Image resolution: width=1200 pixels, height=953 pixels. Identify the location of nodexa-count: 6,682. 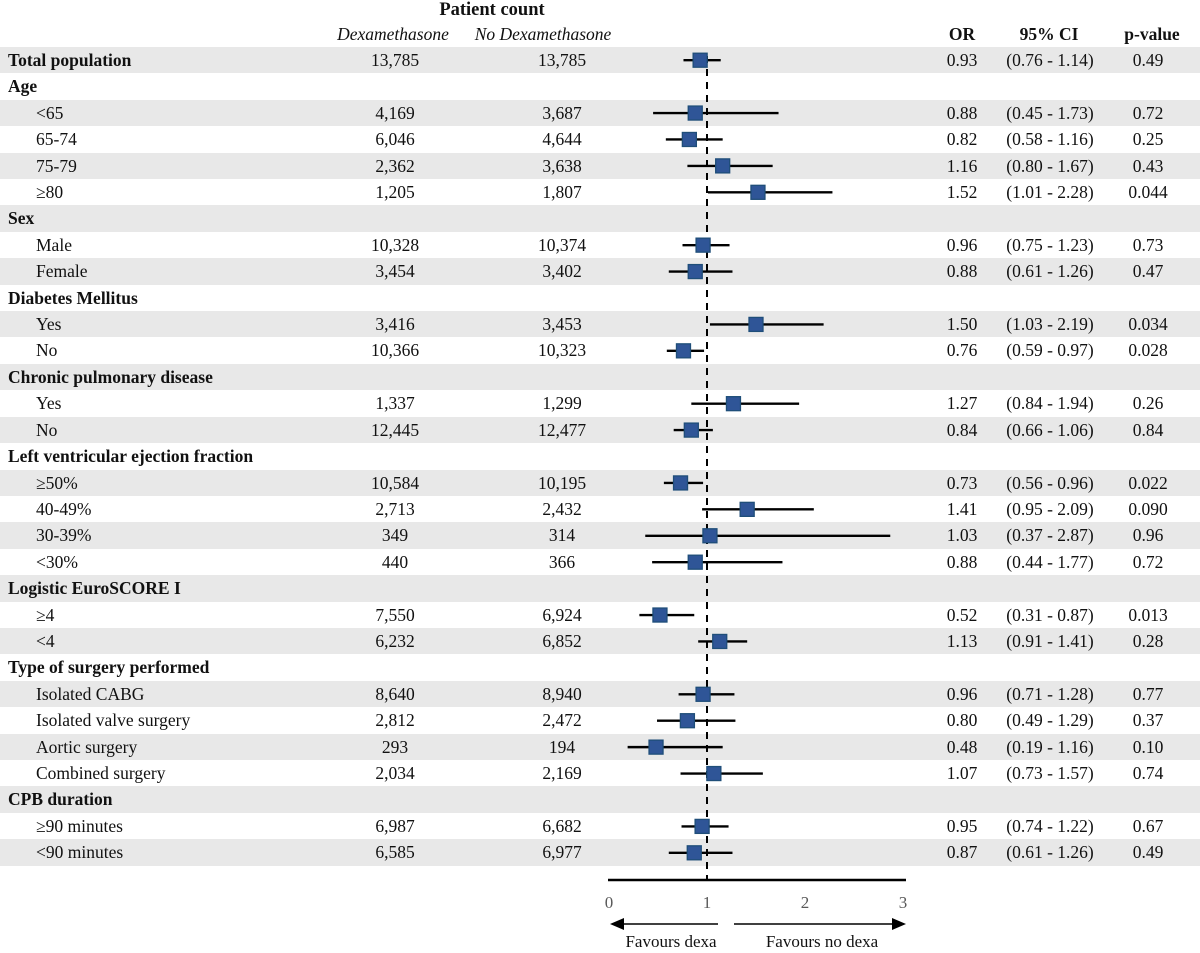
(562, 825).